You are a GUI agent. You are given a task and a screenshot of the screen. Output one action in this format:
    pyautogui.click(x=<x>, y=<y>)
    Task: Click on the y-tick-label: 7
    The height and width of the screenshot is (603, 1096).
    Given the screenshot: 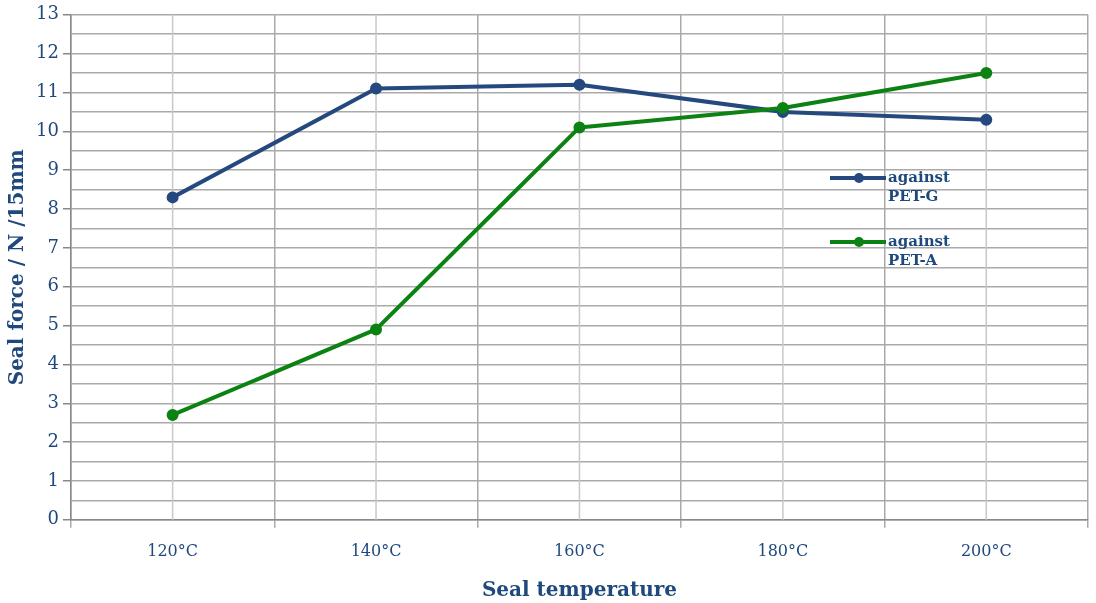 What is the action you would take?
    pyautogui.click(x=53, y=246)
    